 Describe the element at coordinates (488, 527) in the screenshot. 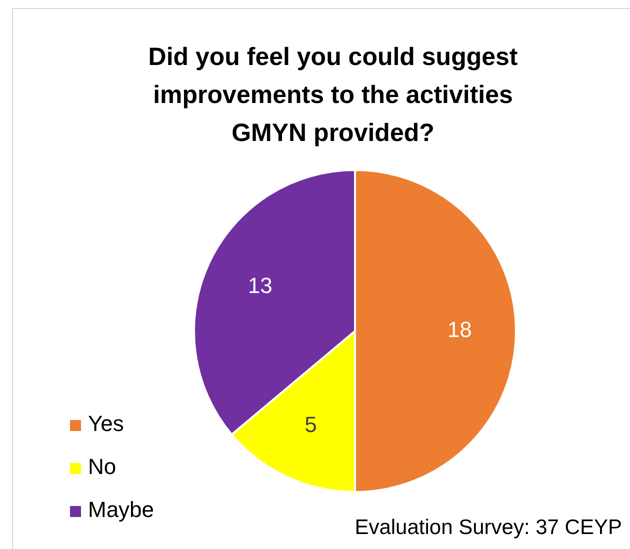

I see `text: Evaluation Survey: 37 CEYP` at that location.